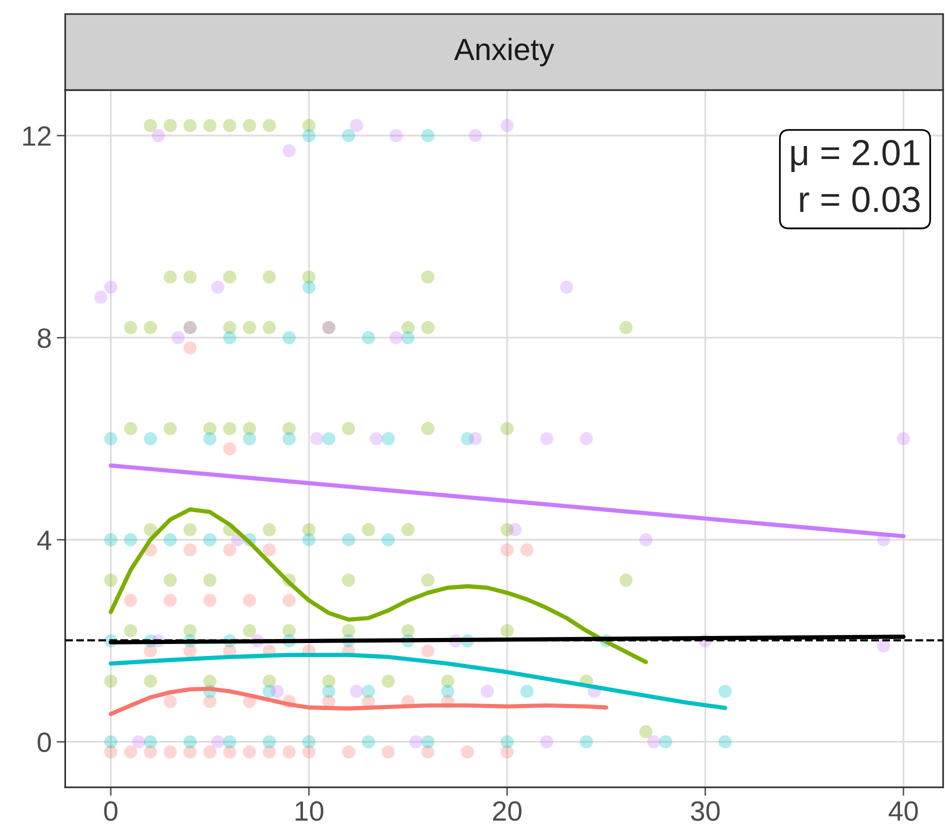  I want to click on x-tick-label: 20, so click(507, 811).